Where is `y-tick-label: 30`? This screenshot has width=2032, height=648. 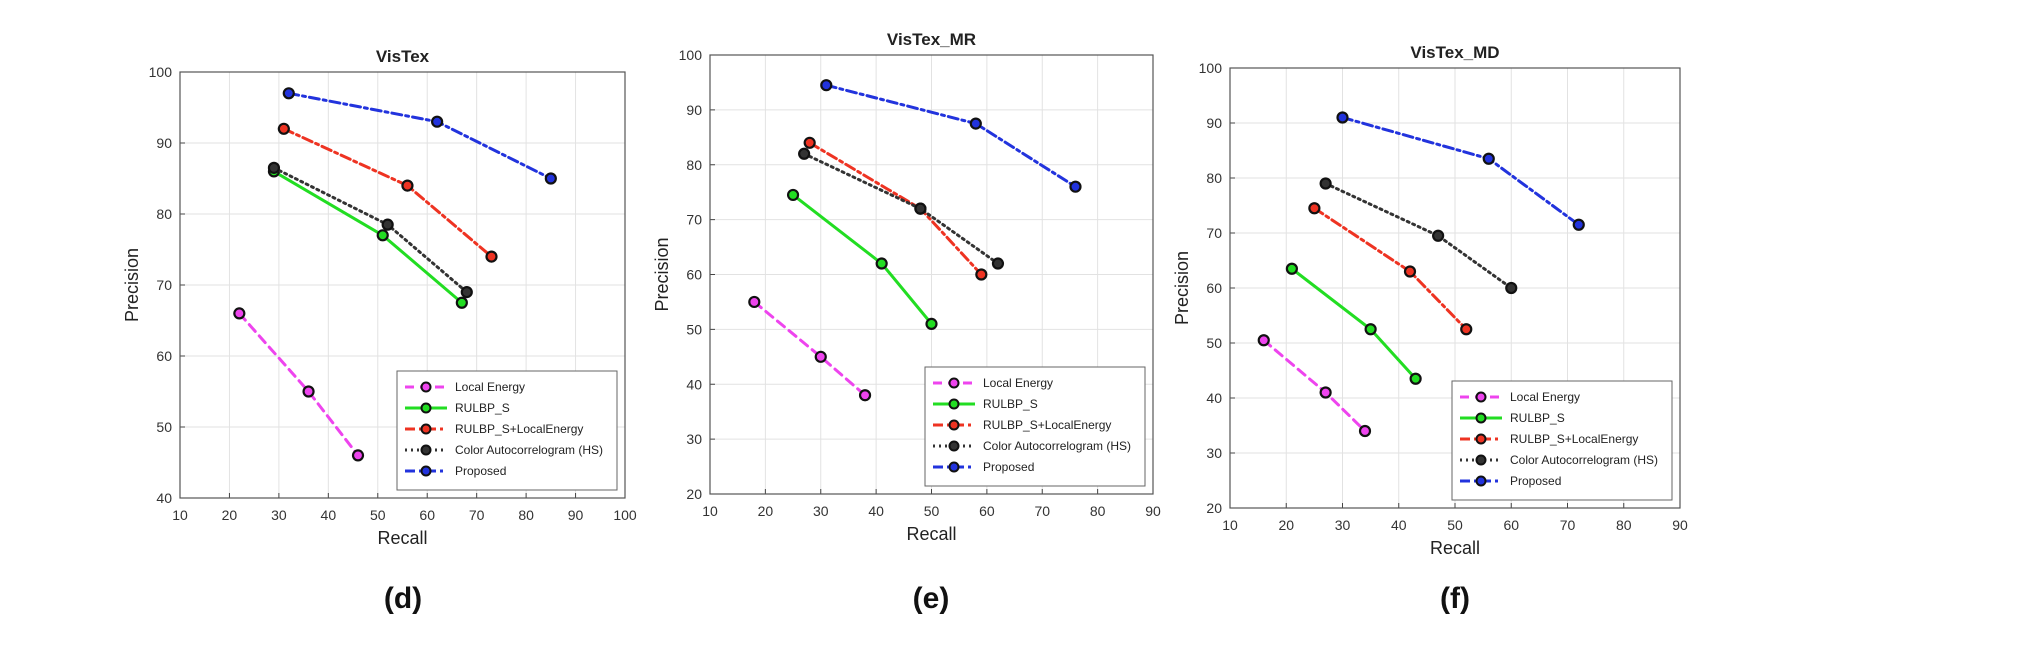 y-tick-label: 30 is located at coordinates (694, 439).